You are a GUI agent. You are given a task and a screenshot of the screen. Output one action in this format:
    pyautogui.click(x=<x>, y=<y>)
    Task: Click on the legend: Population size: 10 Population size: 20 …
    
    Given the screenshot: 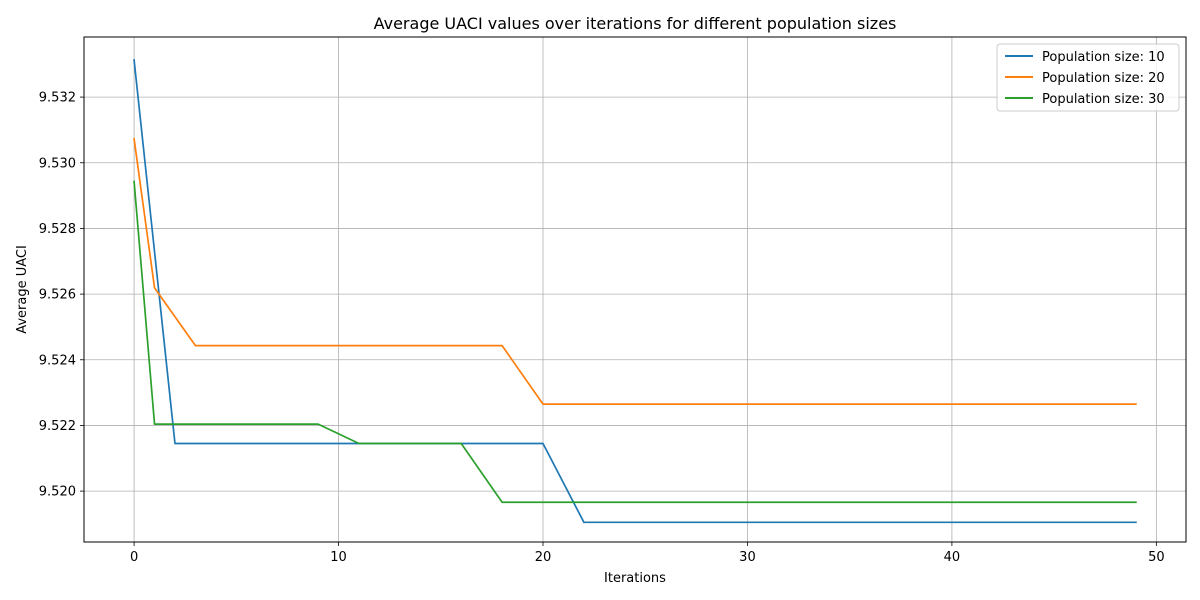 What is the action you would take?
    pyautogui.click(x=1088, y=77)
    